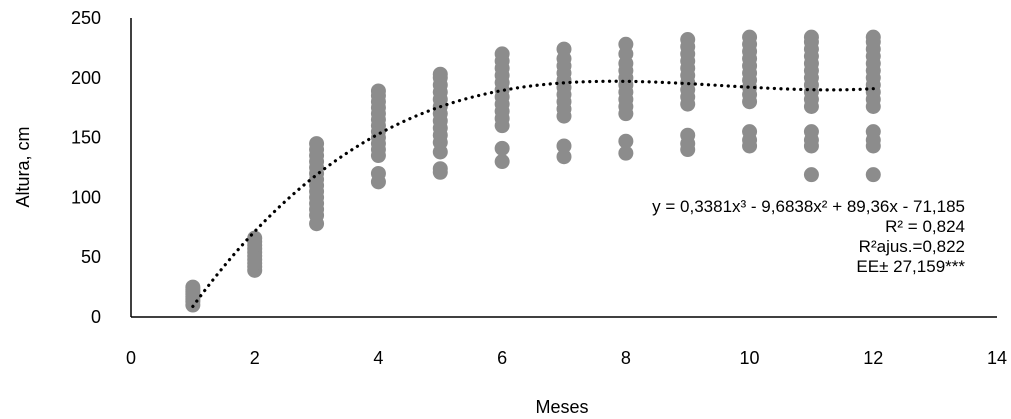 Image resolution: width=1011 pixels, height=419 pixels. Describe the element at coordinates (86, 197) in the screenshot. I see `y-tick-label: 100` at that location.